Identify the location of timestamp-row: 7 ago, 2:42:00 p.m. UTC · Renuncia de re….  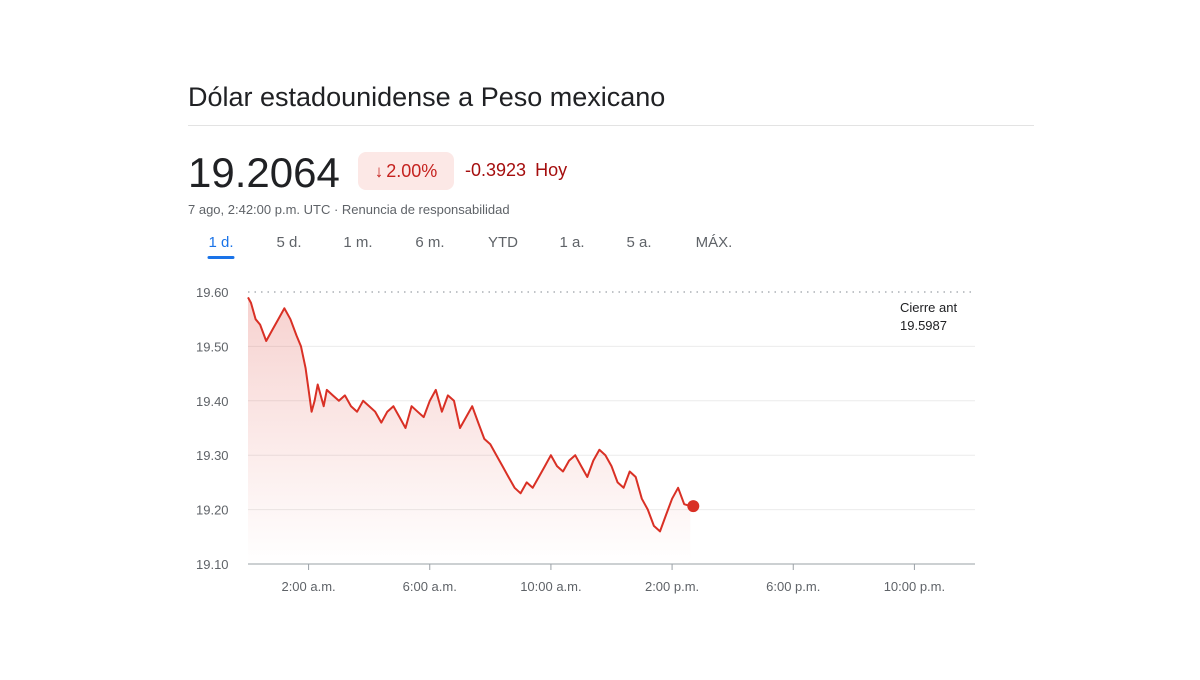
(349, 209).